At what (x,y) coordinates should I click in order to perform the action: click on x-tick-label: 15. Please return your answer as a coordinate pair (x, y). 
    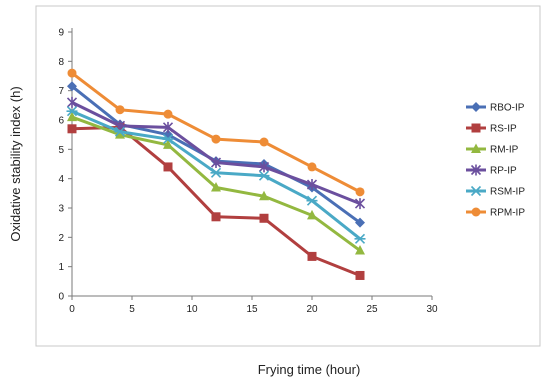
    Looking at the image, I should click on (252, 309).